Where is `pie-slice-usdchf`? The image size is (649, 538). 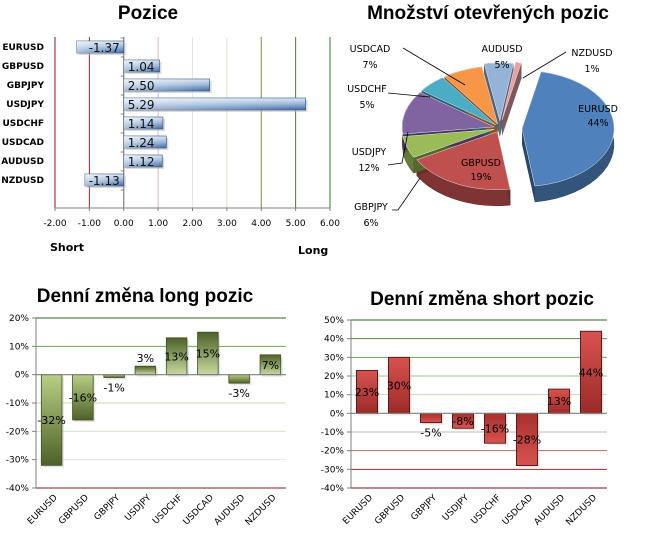 pie-slice-usdchf is located at coordinates (458, 101).